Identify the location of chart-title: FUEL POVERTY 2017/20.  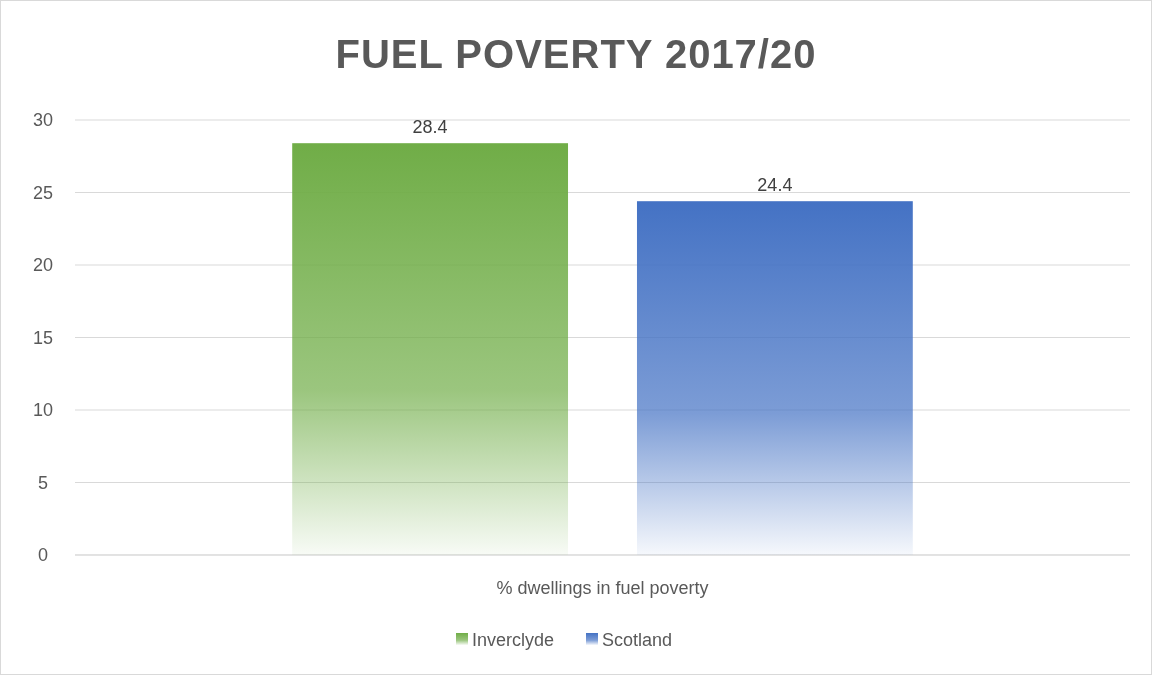
(576, 54).